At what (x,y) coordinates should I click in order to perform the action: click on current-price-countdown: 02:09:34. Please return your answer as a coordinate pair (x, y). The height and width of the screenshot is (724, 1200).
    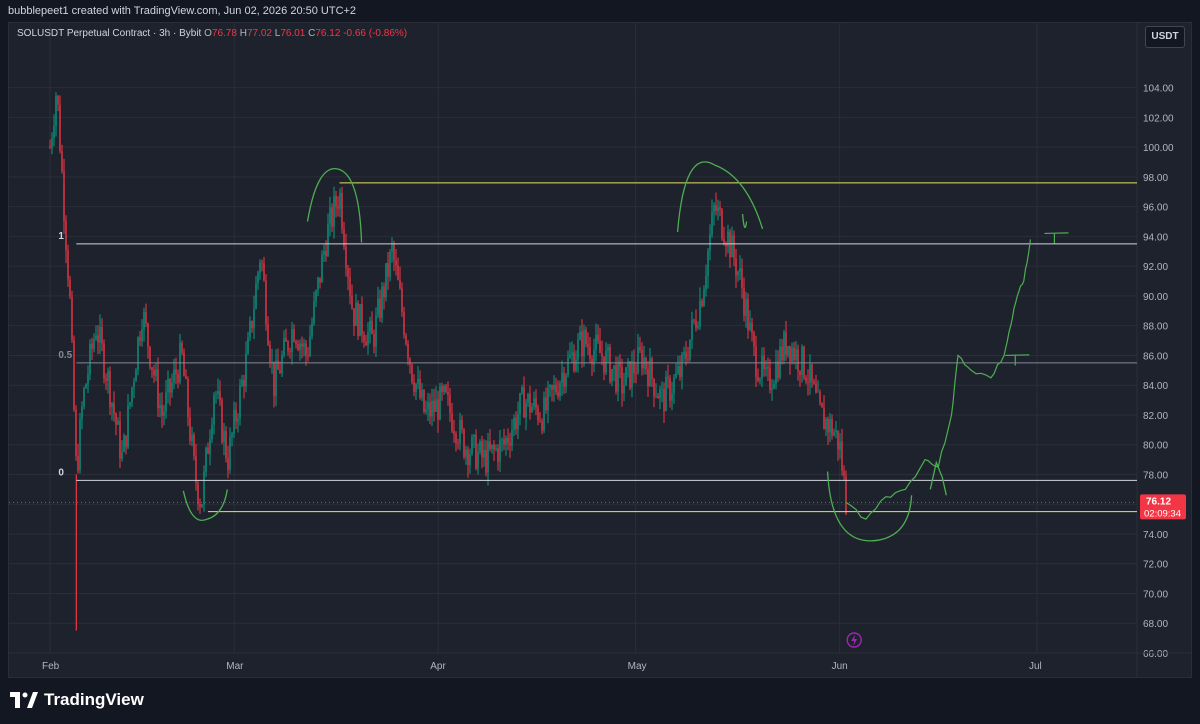
    Looking at the image, I should click on (1162, 513).